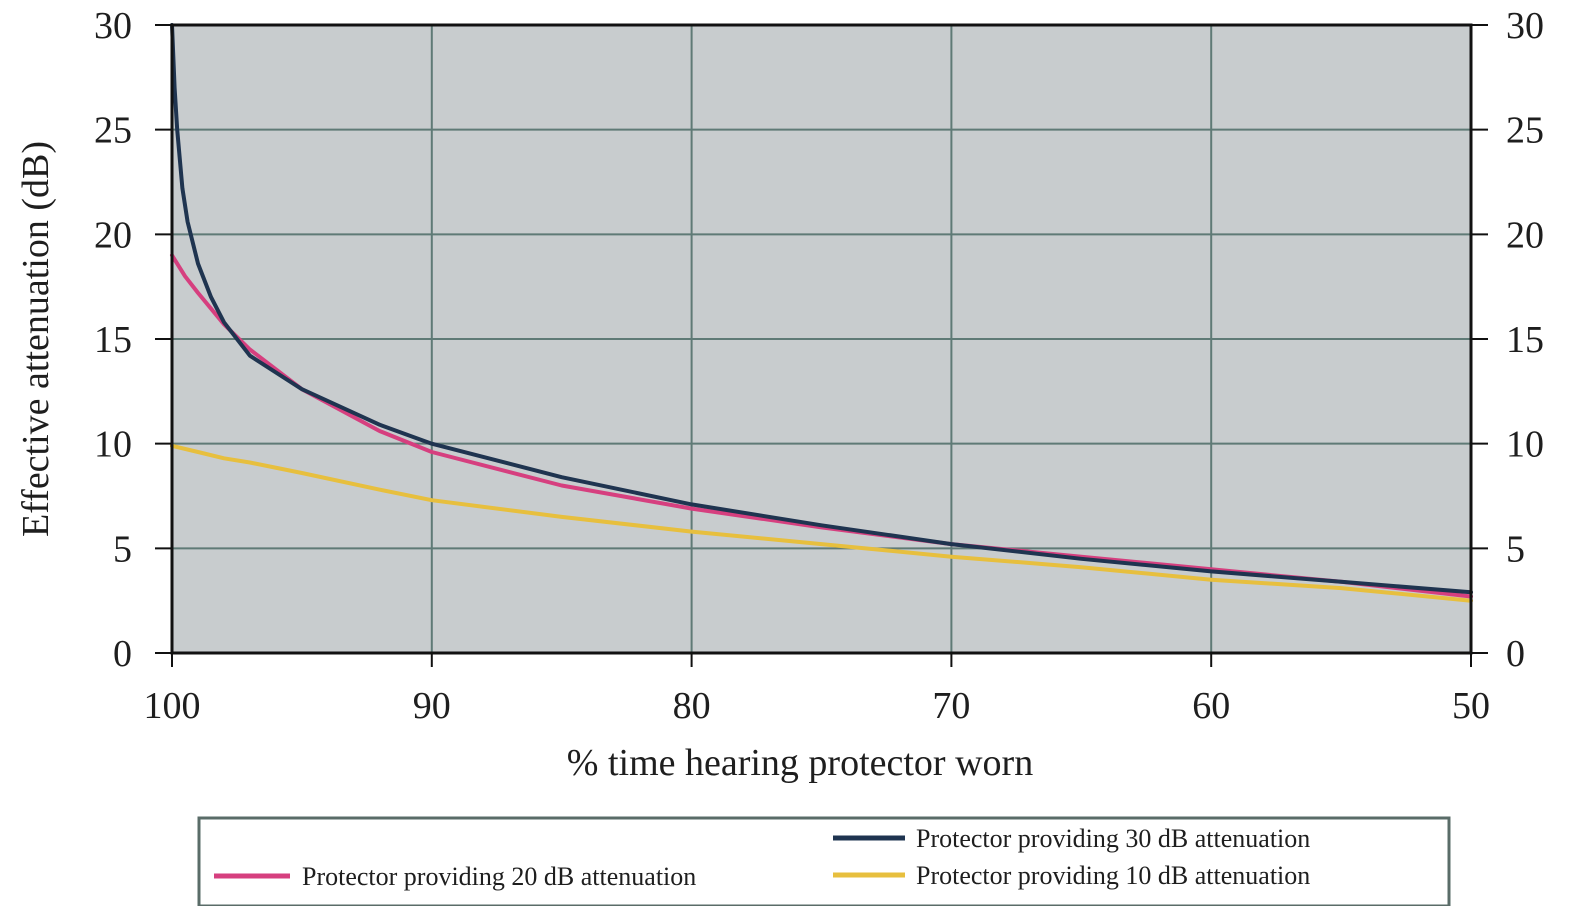 The width and height of the screenshot is (1571, 906). I want to click on y-tick-label-left: 20, so click(113, 235).